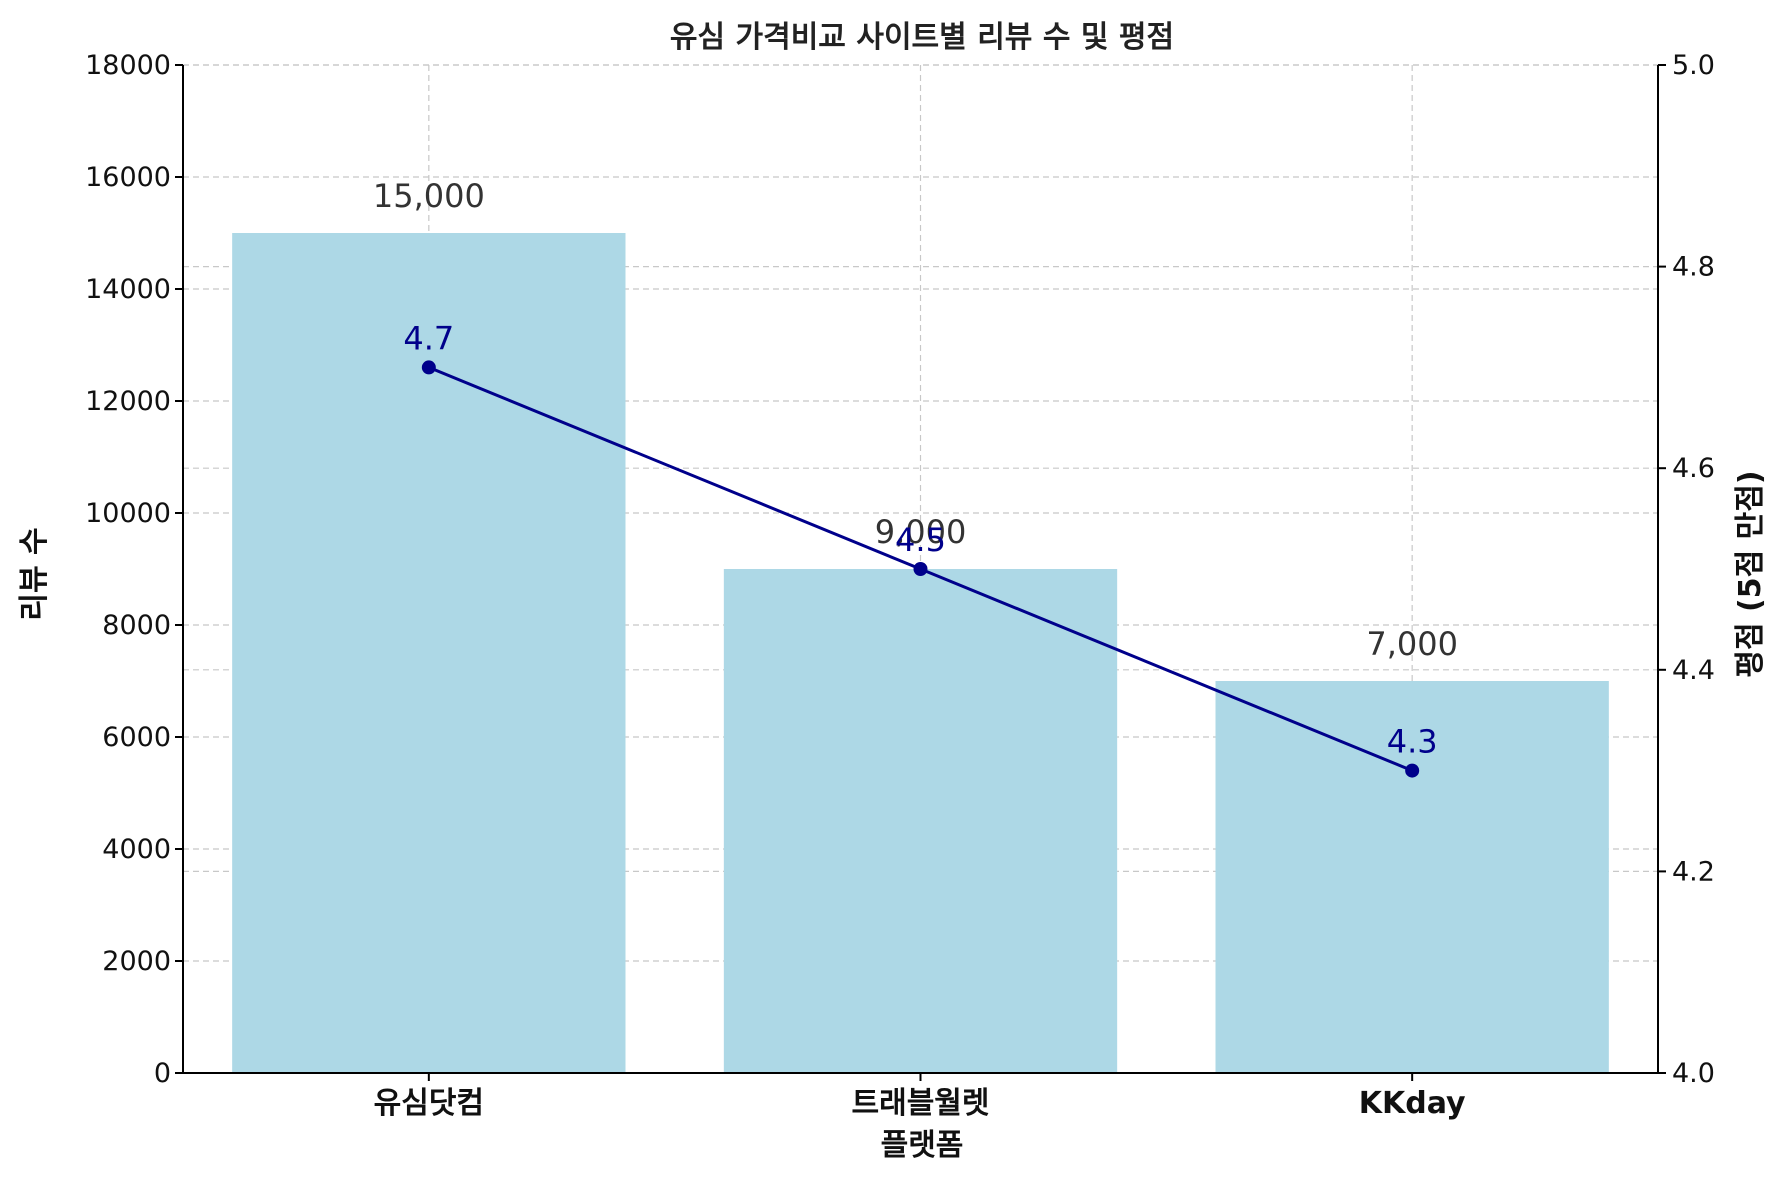 This screenshot has height=1180, width=1779. Describe the element at coordinates (162, 1073) in the screenshot. I see `y-tick-label-0: 0` at that location.